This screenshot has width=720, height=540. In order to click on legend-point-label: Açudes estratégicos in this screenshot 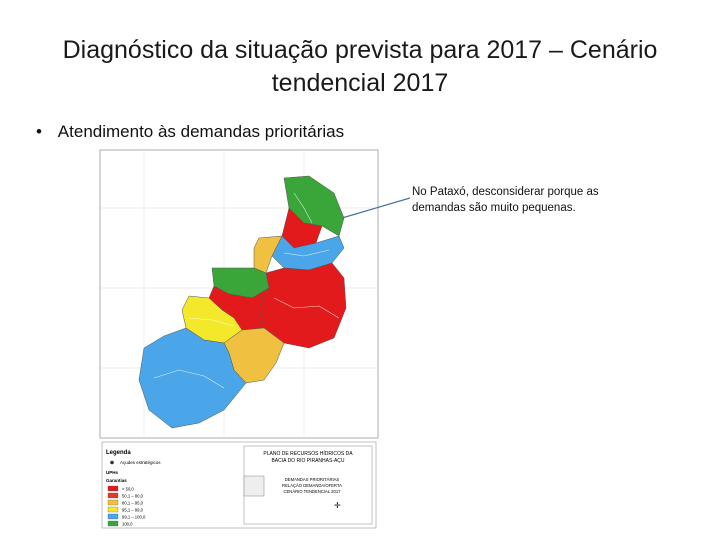, I will do `click(140, 462)`.